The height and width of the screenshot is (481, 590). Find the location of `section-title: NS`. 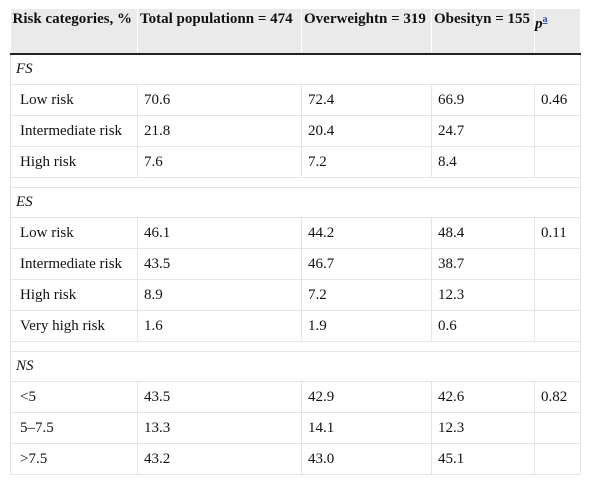

section-title: NS is located at coordinates (295, 366).